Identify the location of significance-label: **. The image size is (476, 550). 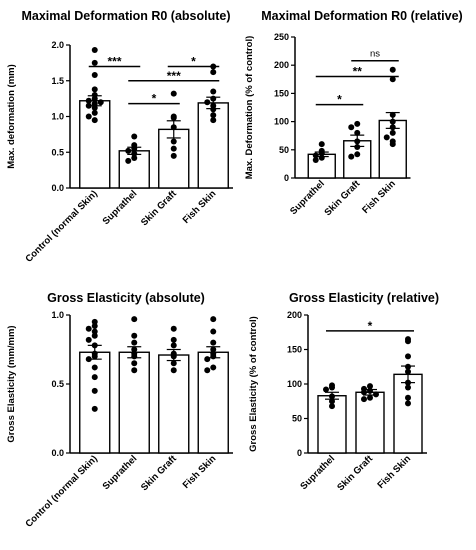
(358, 71).